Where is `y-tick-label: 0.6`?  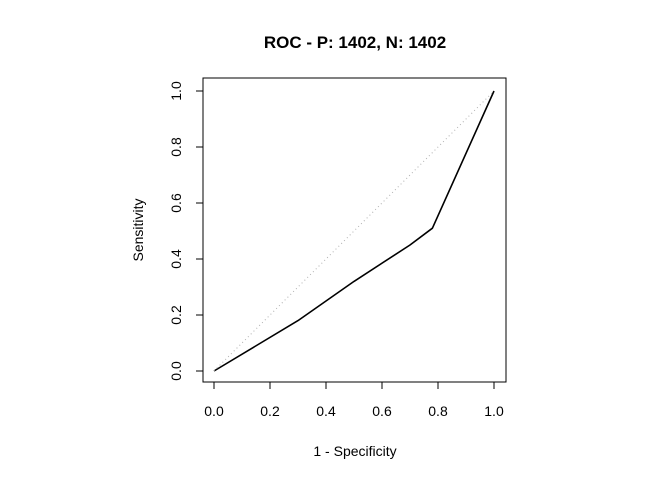
y-tick-label: 0.6 is located at coordinates (176, 203).